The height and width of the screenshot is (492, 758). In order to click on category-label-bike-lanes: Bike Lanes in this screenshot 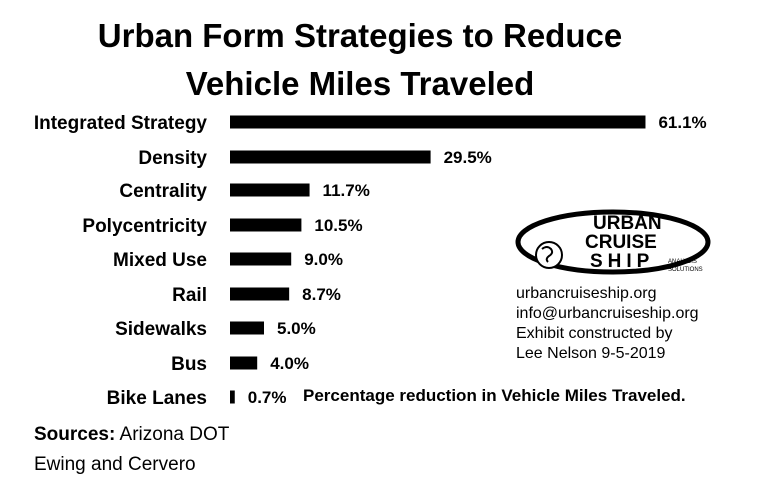, I will do `click(157, 398)`.